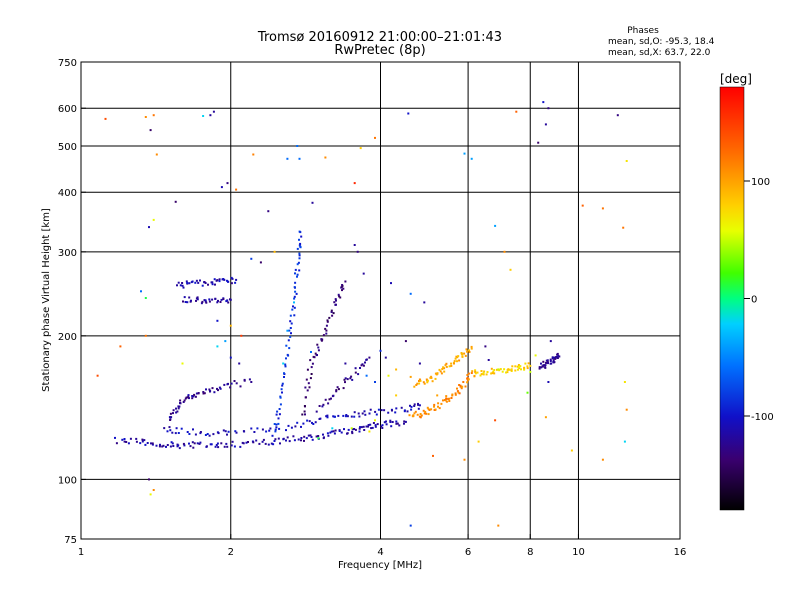  What do you see at coordinates (67, 193) in the screenshot?
I see `y-tick-label: 400` at bounding box center [67, 193].